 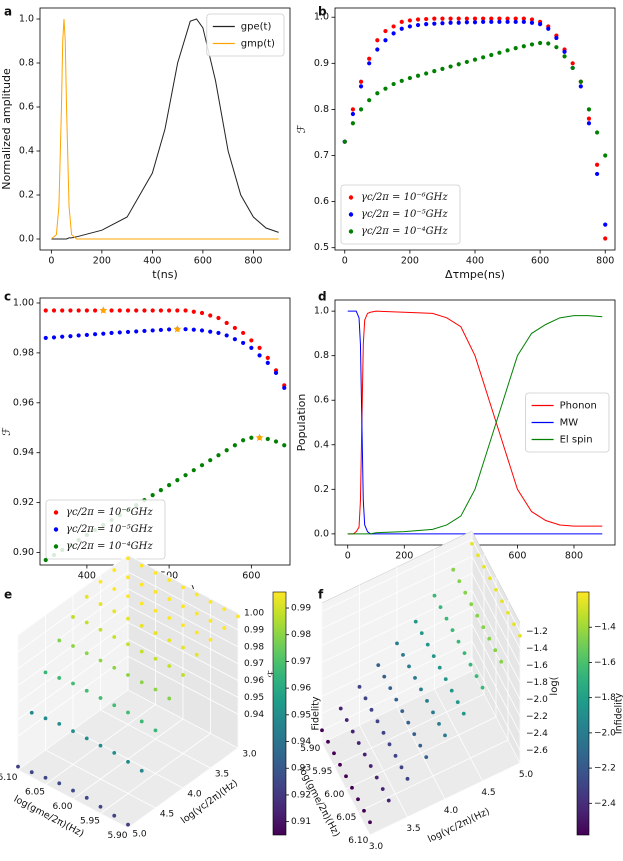 I want to click on y-tick-label: 0.90, so click(x=23, y=552).